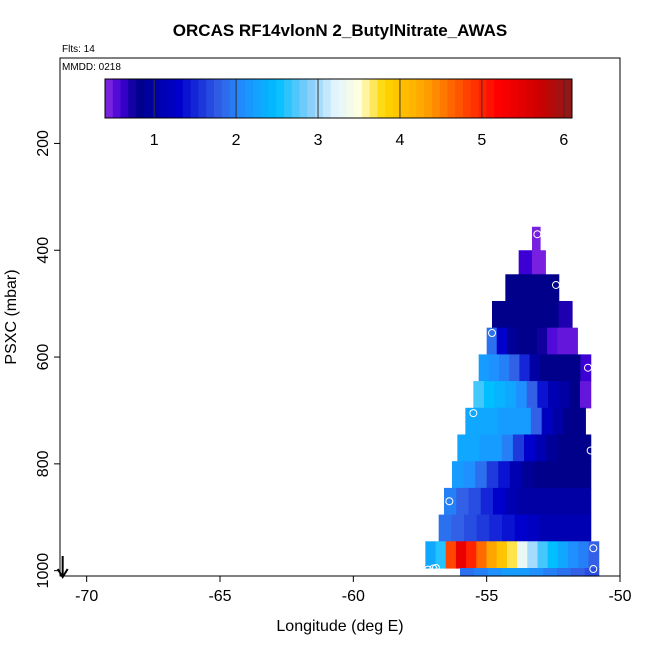 The image size is (650, 650). Describe the element at coordinates (86, 596) in the screenshot. I see `x-tick-label: -70` at that location.